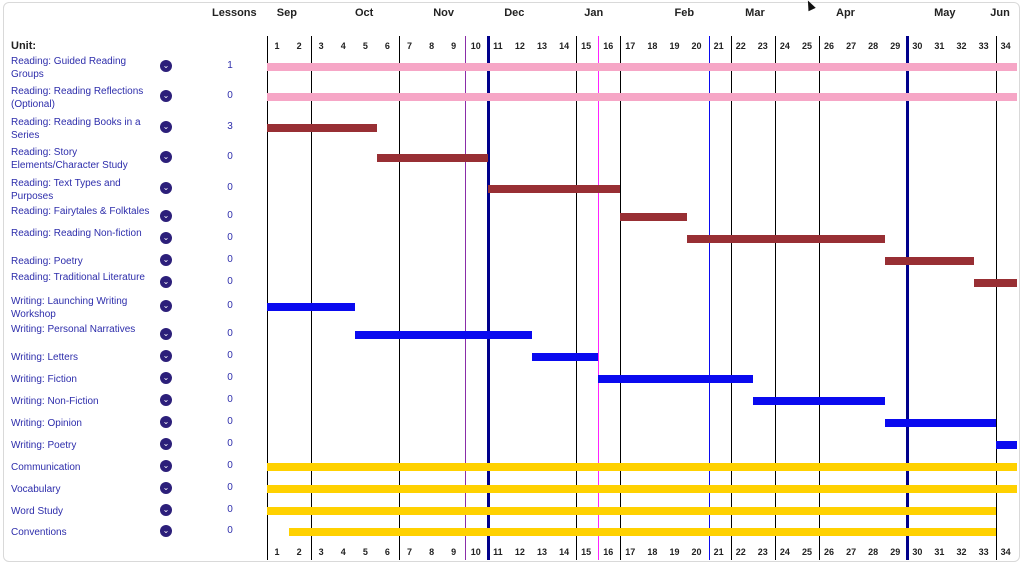 Image resolution: width=1024 pixels, height=566 pixels. Describe the element at coordinates (66, 190) in the screenshot. I see `unit-label: Reading: Text Types and Purposes` at that location.